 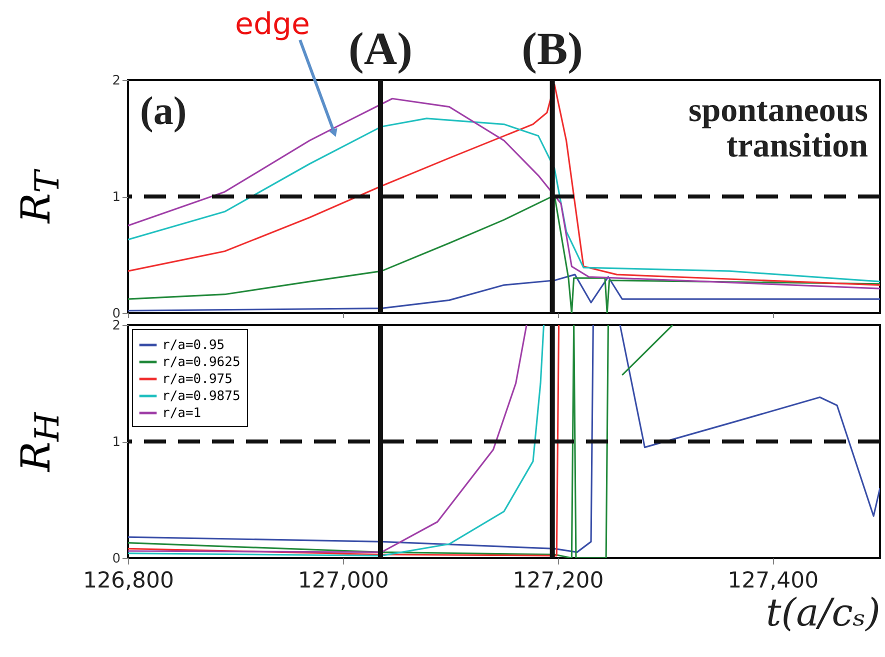 What do you see at coordinates (201, 362) in the screenshot?
I see `legend-label: r/a=0.9625` at bounding box center [201, 362].